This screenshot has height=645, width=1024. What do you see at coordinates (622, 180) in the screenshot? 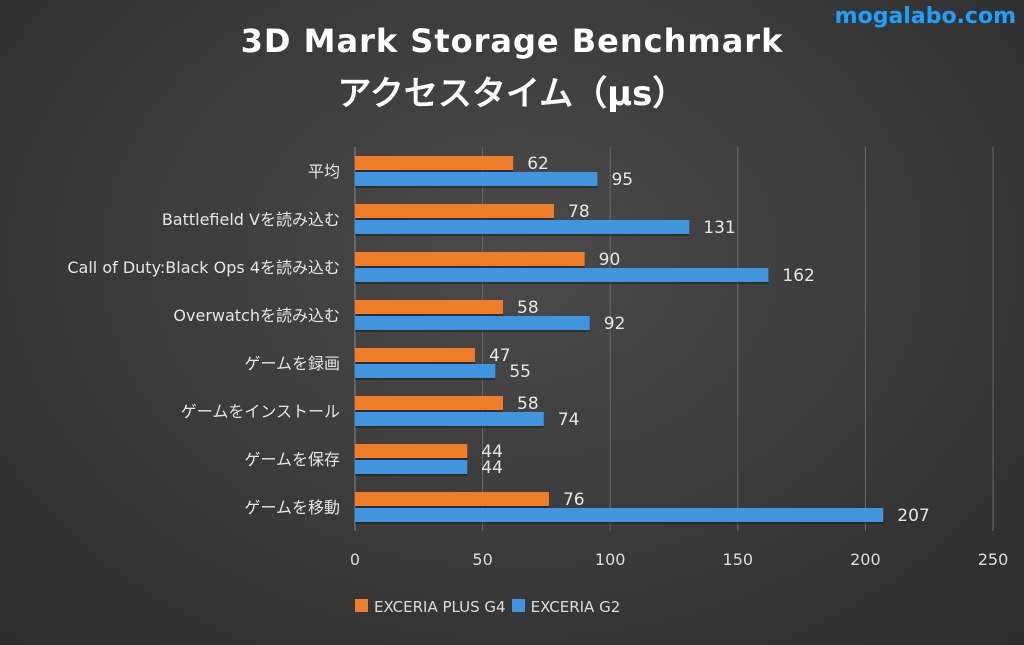
I see `data-label: 95` at bounding box center [622, 180].